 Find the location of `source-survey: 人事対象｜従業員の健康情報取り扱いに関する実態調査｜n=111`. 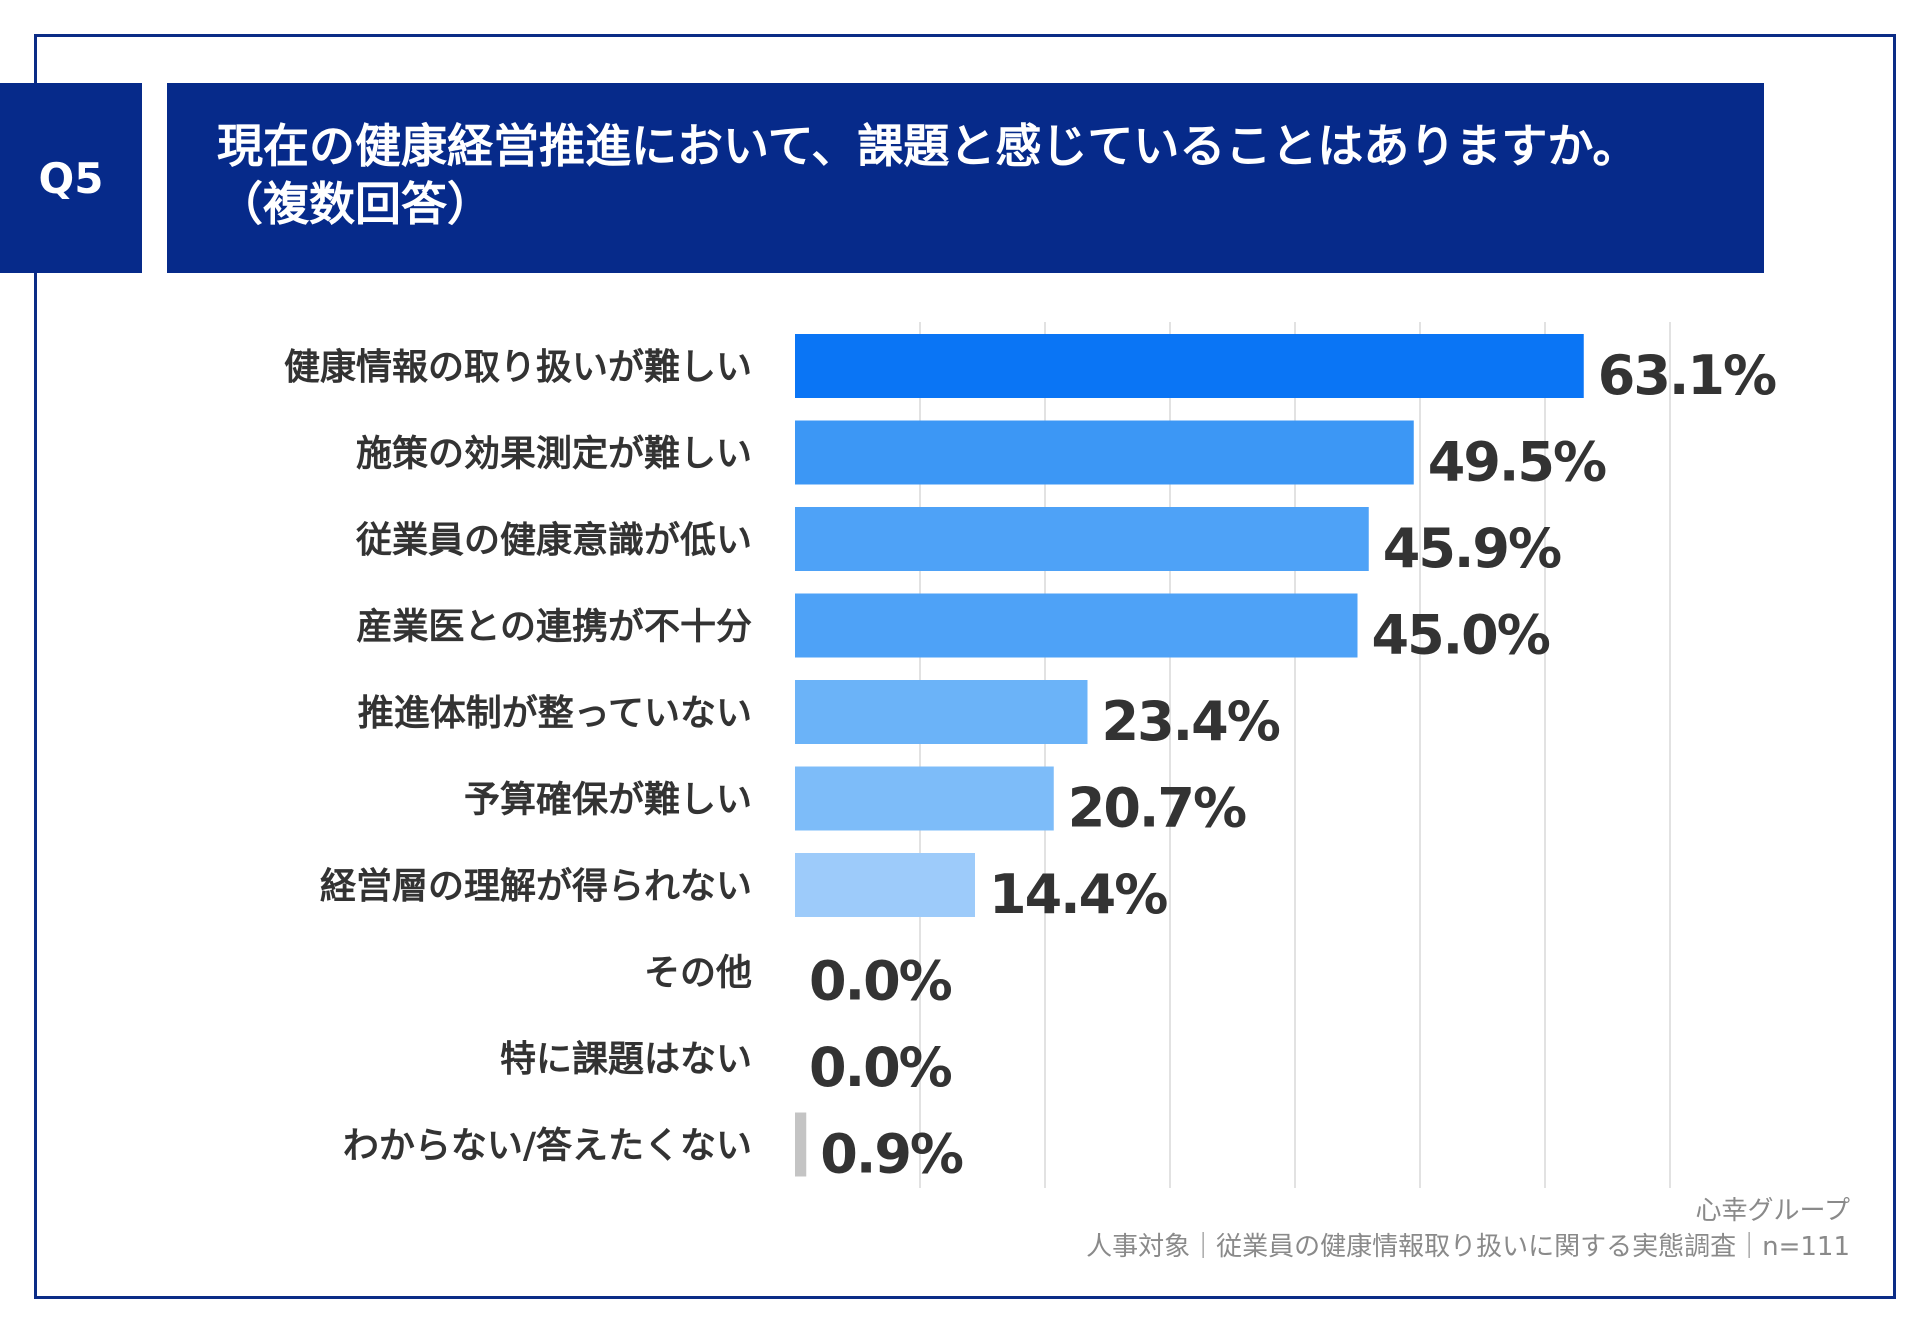

source-survey: 人事対象｜従業員の健康情報取り扱いに関する実態調査｜n=111 is located at coordinates (1468, 1247).